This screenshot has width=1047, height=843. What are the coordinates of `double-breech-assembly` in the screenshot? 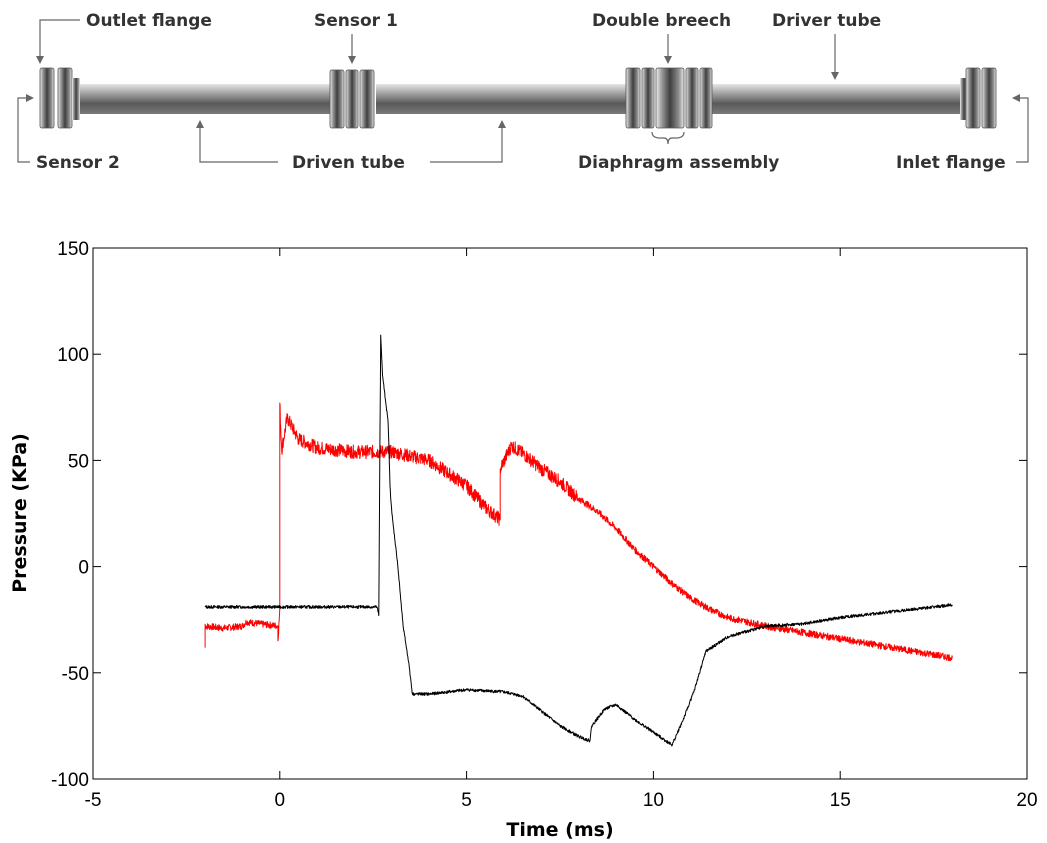 It's located at (669, 98).